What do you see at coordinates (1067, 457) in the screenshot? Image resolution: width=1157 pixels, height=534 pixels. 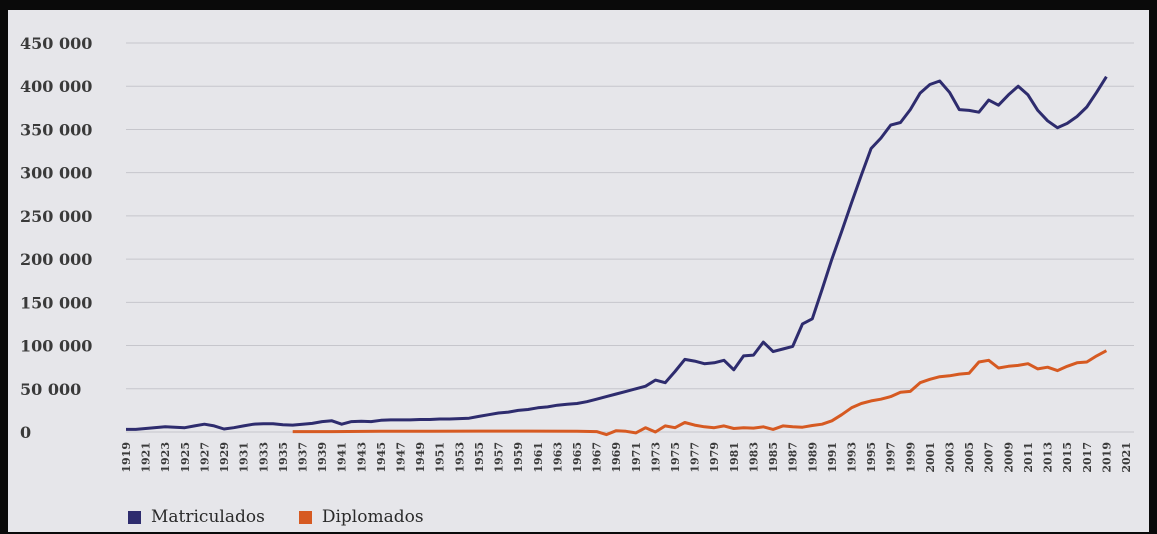 I see `x-tick-label: 2015` at bounding box center [1067, 457].